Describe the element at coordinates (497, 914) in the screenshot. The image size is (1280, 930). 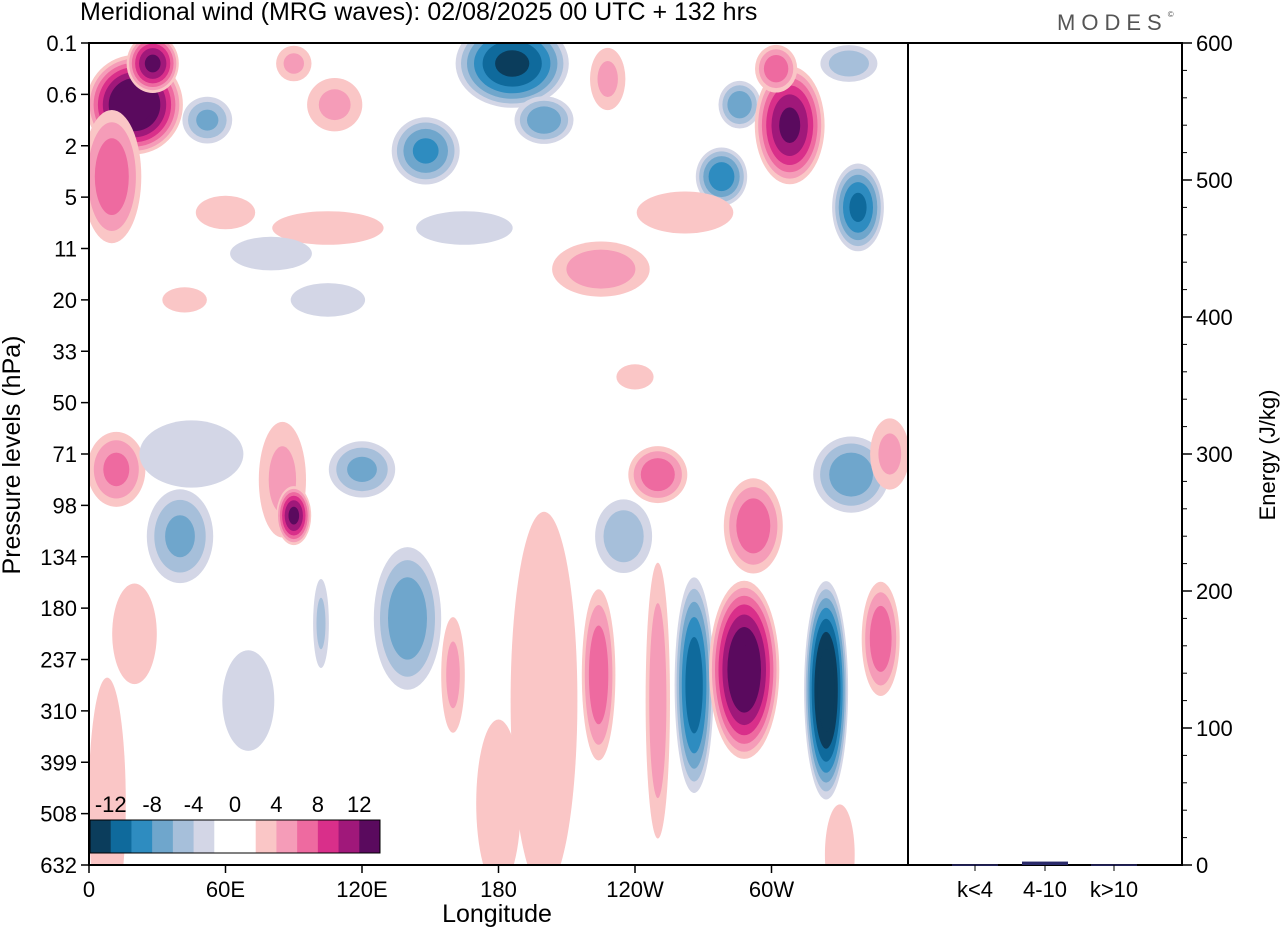
I see `x-axis-label: Longitude` at that location.